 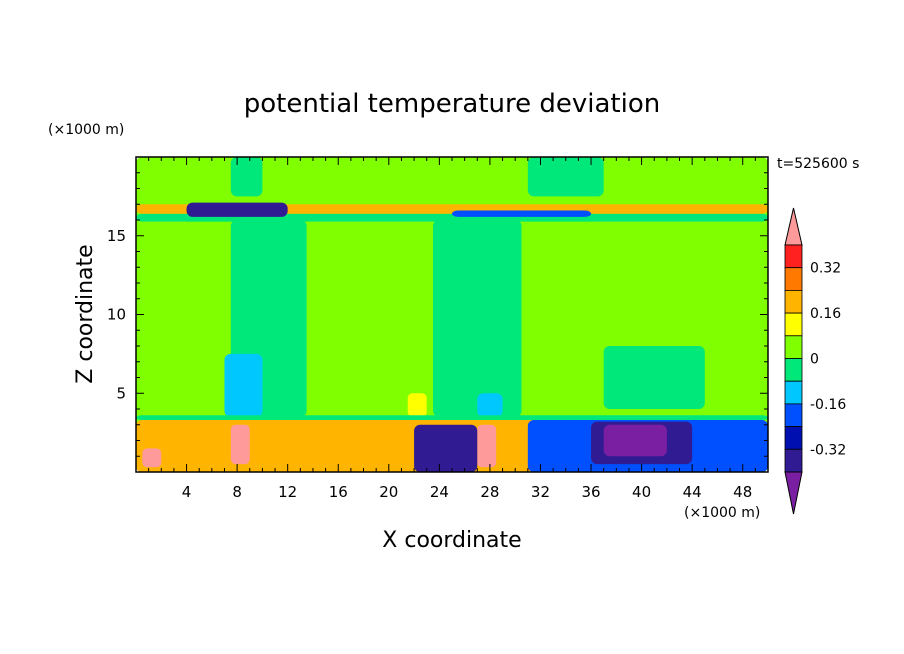 I want to click on x-tick-label: 44, so click(x=692, y=492).